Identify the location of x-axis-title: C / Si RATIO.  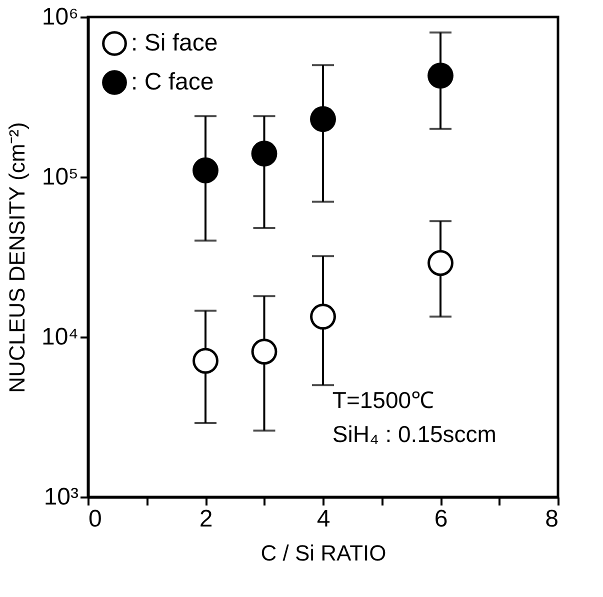
(323, 553).